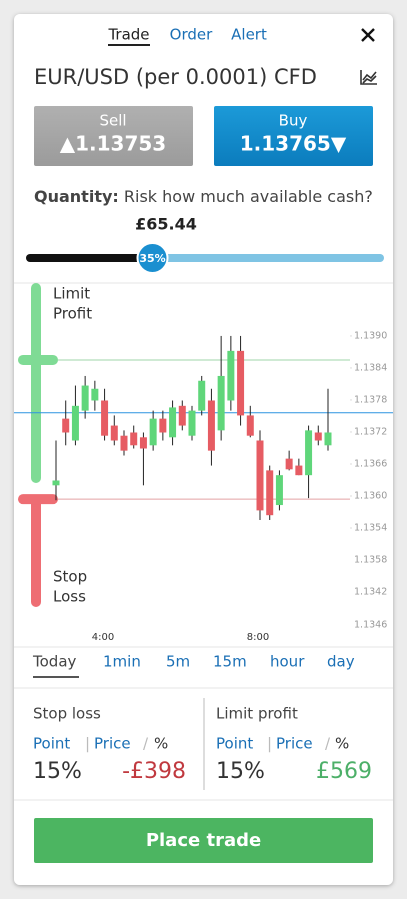  Describe the element at coordinates (166, 224) in the screenshot. I see `quantity-amount: £65.44` at that location.